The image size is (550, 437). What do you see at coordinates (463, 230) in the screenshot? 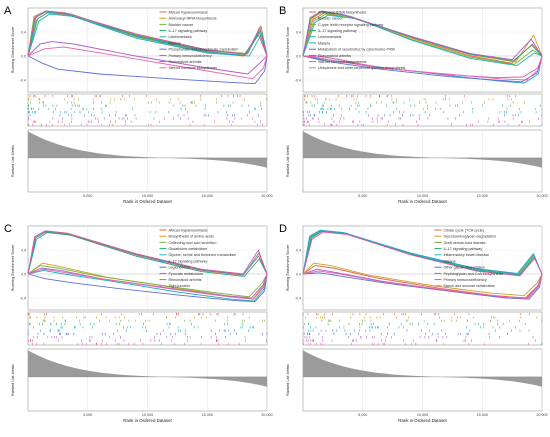
I see `legend-label: Citrate cycle (TCA cycle)` at bounding box center [463, 230].